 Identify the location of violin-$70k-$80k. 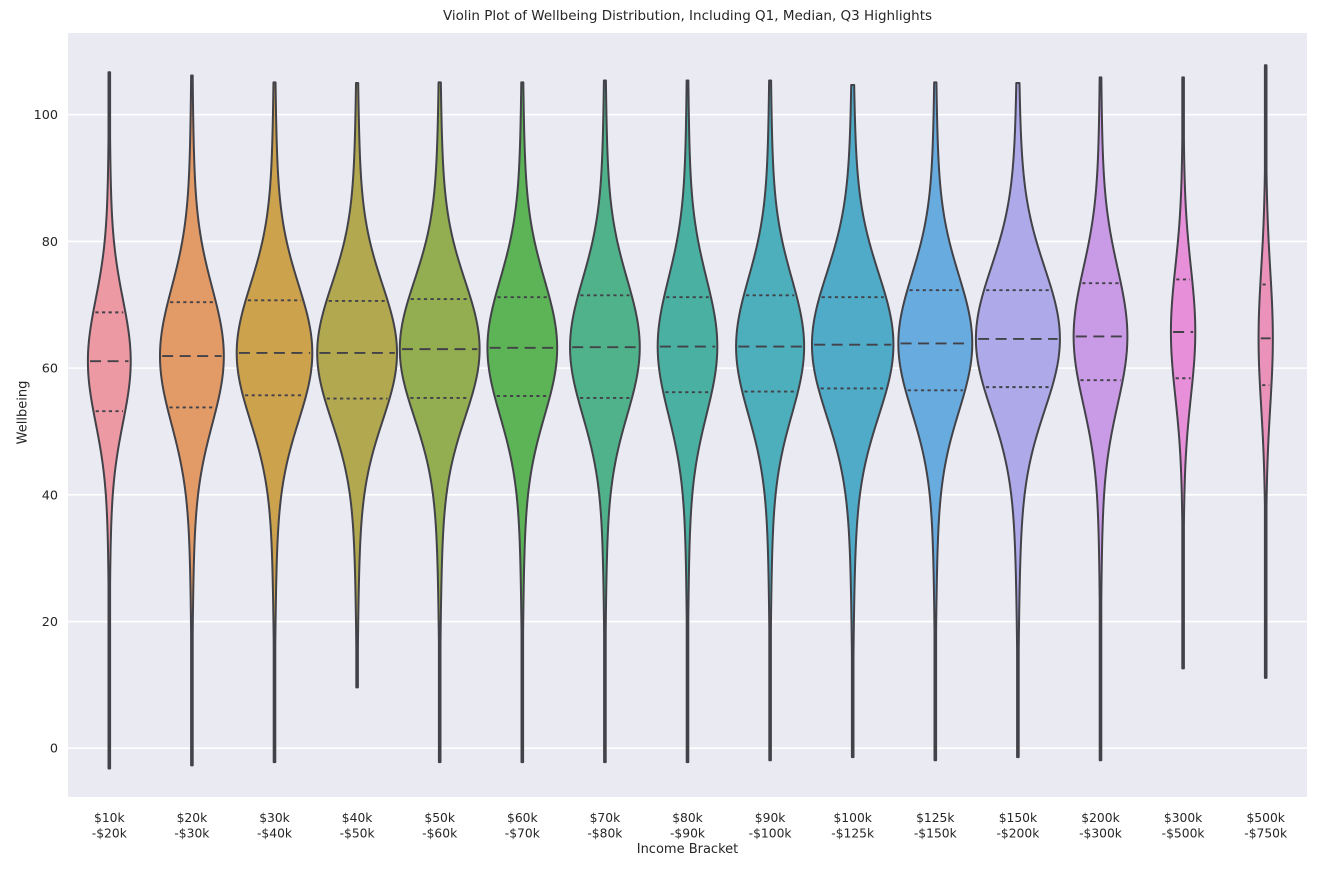
(605, 421).